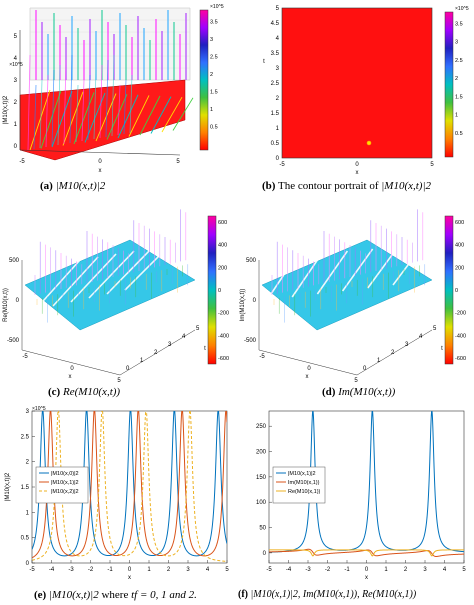 This screenshot has height=605, width=474. I want to click on b-colorbar-rect, so click(449, 84).